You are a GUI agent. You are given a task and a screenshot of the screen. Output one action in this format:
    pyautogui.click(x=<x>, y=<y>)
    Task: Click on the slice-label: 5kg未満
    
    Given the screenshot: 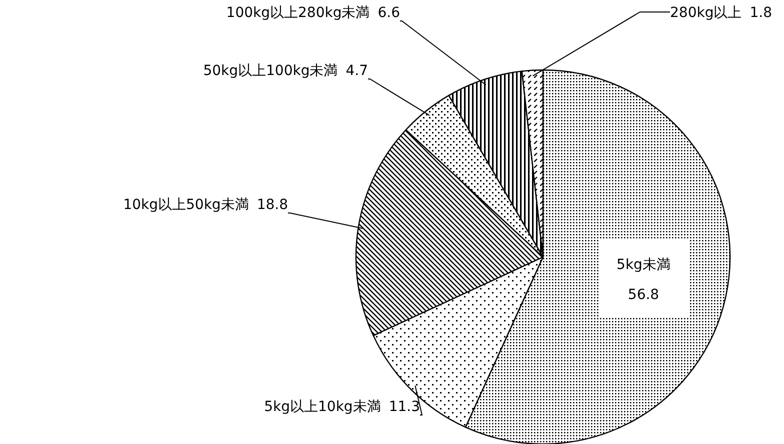 What is the action you would take?
    pyautogui.click(x=643, y=264)
    